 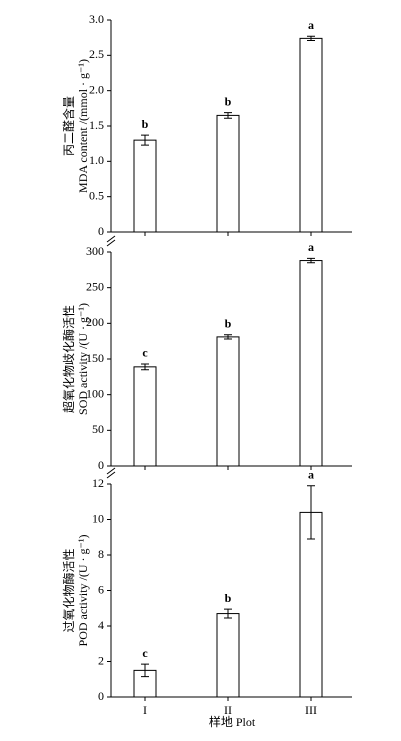 I want to click on y-tick-label: 1.0, so click(x=96, y=160).